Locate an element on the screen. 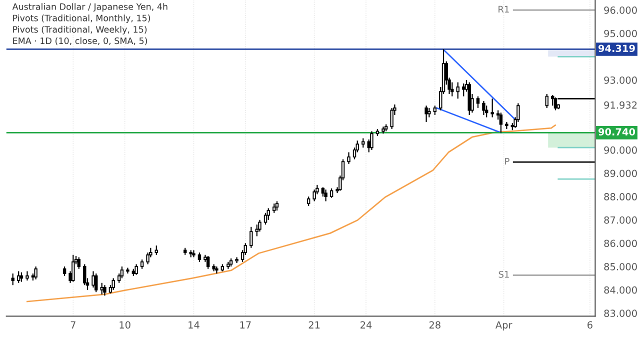 The image size is (640, 340). y-tick-label: 87.000 is located at coordinates (620, 220).